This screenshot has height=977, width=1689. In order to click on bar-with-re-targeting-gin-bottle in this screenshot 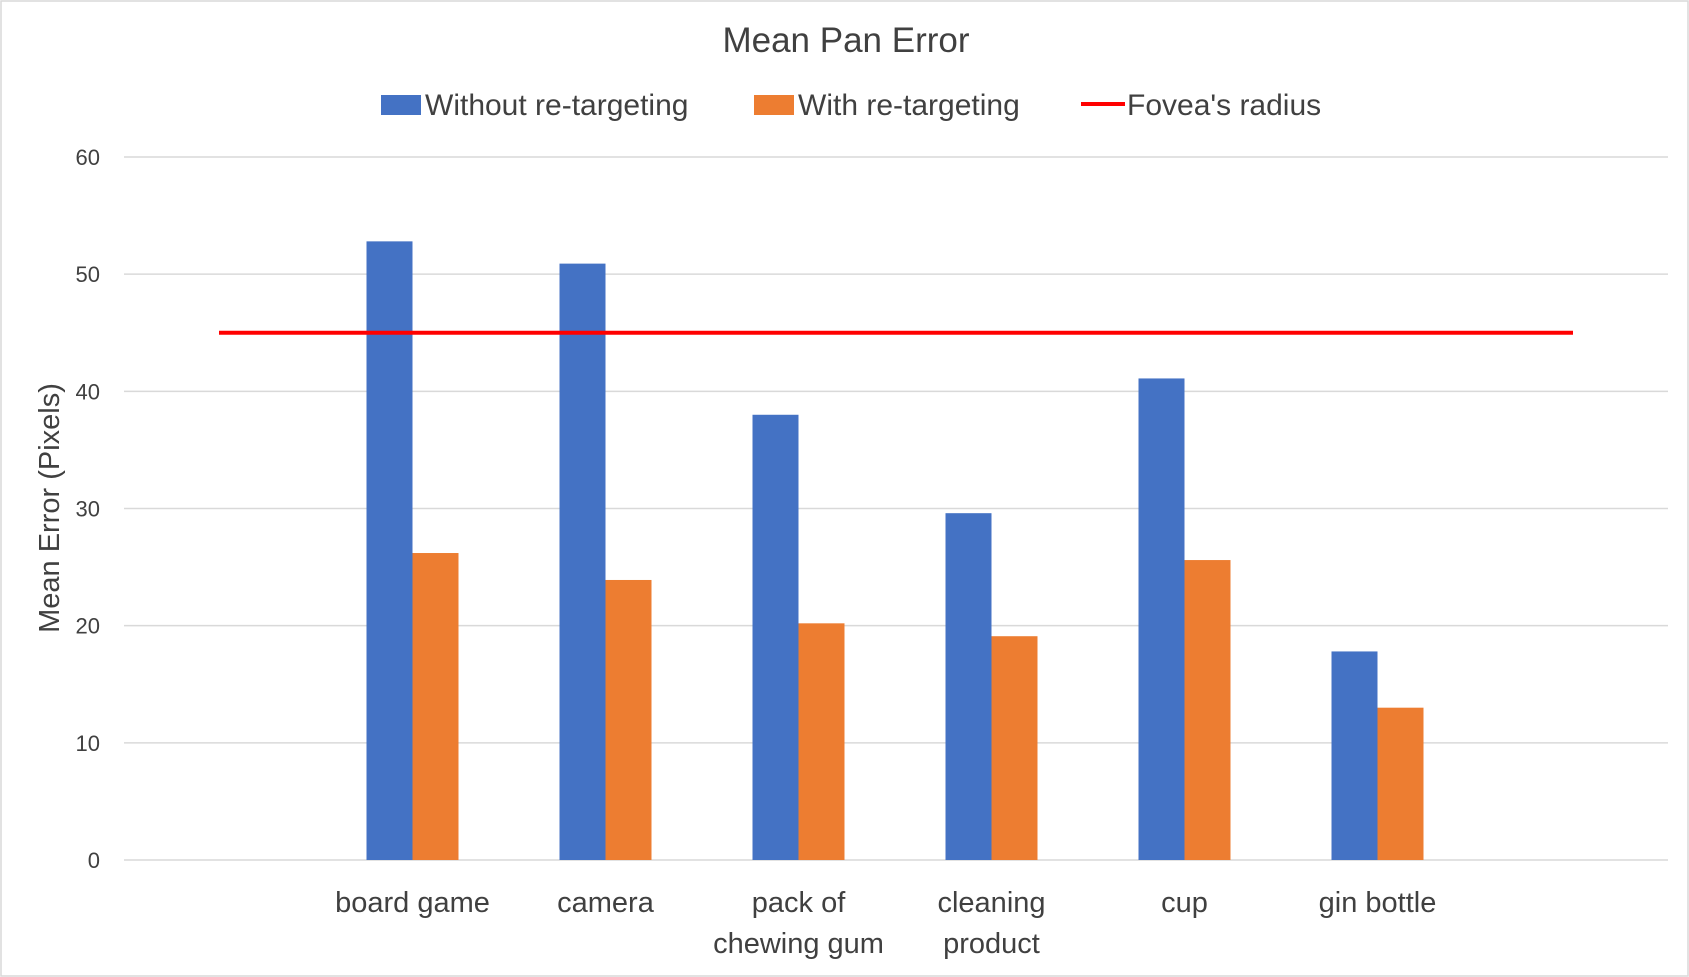, I will do `click(1400, 783)`.